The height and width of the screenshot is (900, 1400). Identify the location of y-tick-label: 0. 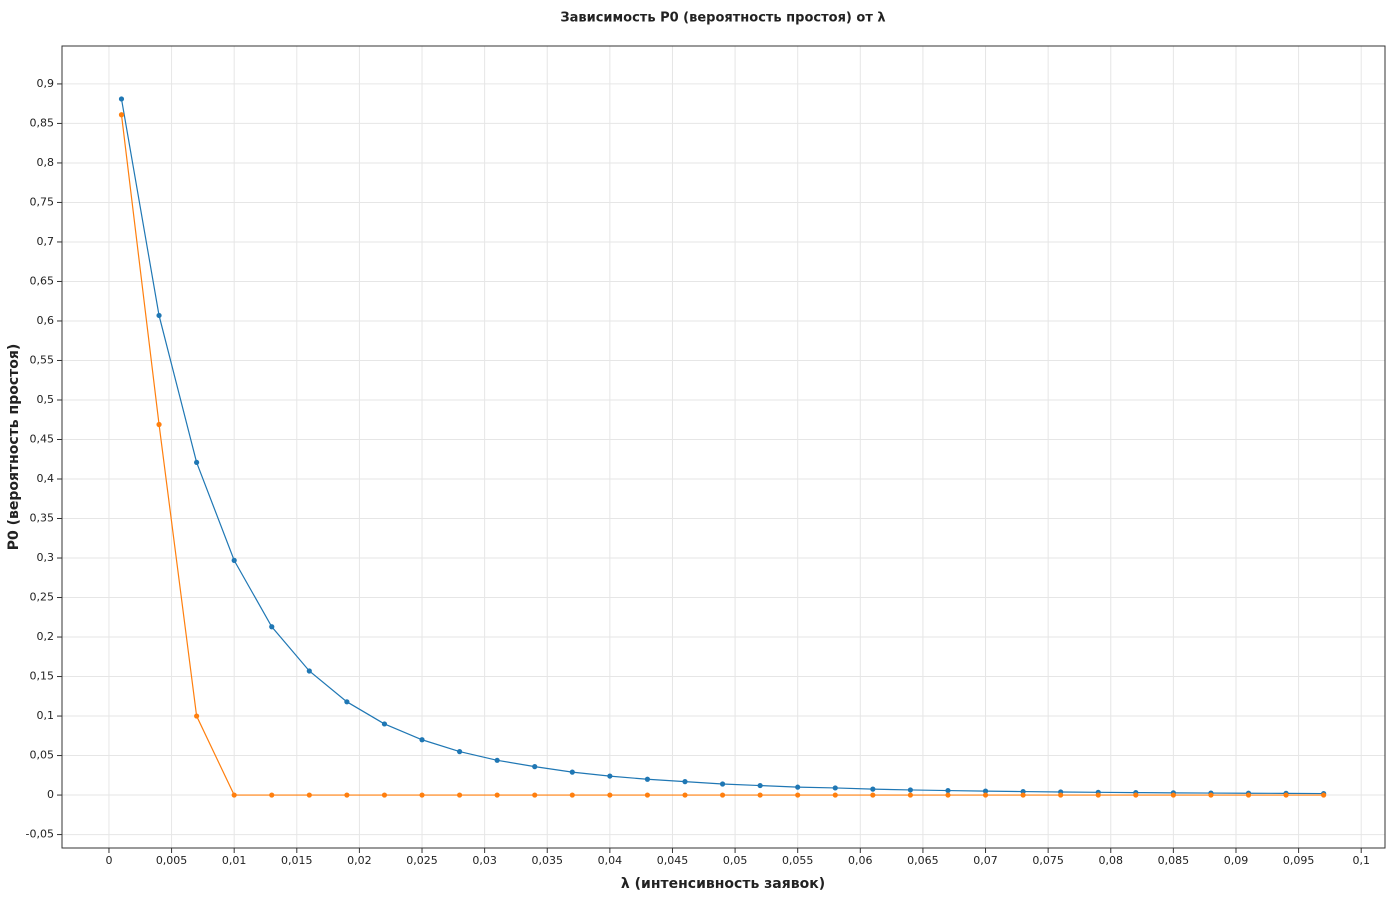
(50, 794).